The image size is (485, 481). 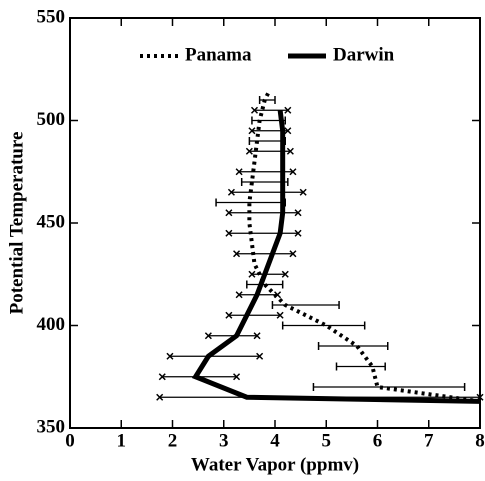 What do you see at coordinates (16, 223) in the screenshot?
I see `y-axis-label: Potential Temperature` at bounding box center [16, 223].